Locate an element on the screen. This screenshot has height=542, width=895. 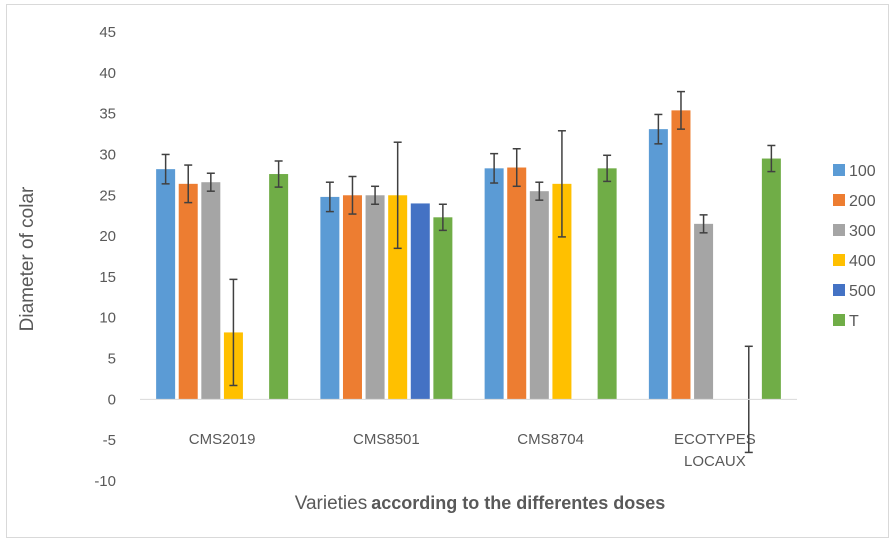
legend-label-400: 400 is located at coordinates (862, 261).